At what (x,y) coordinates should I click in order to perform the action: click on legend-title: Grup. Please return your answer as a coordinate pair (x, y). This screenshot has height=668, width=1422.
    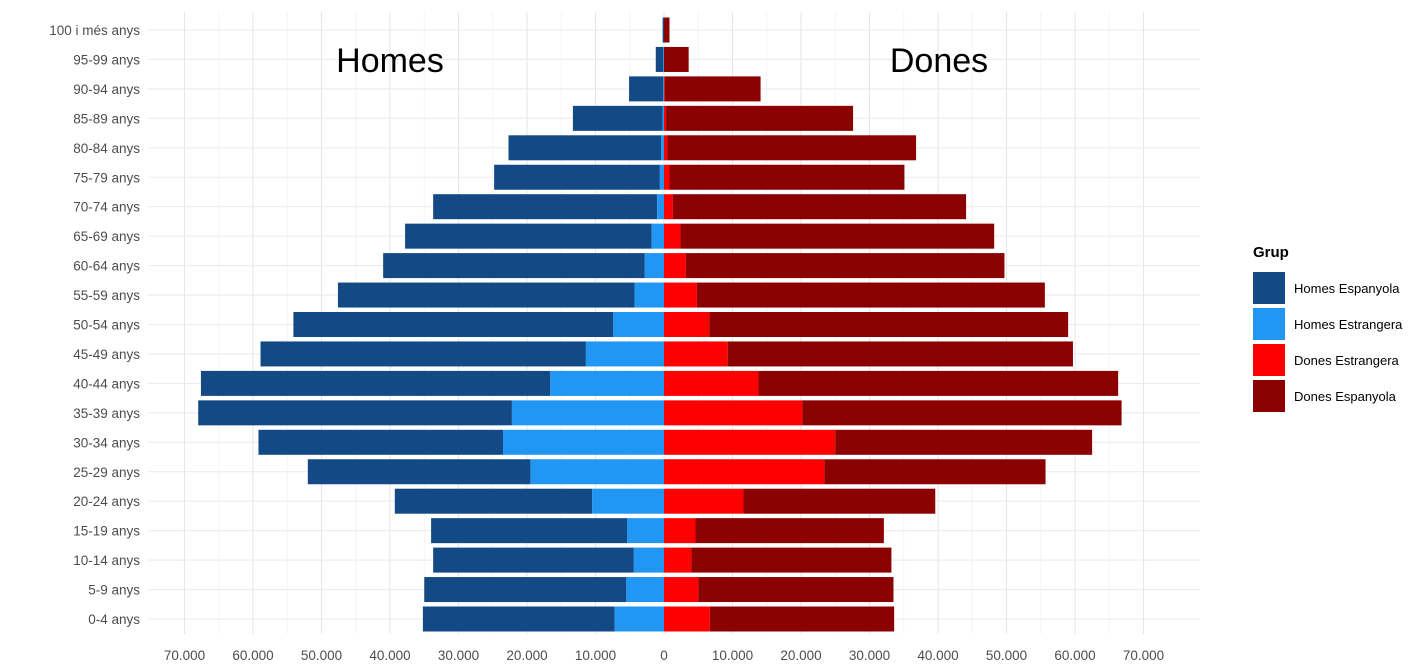
    Looking at the image, I should click on (1271, 252).